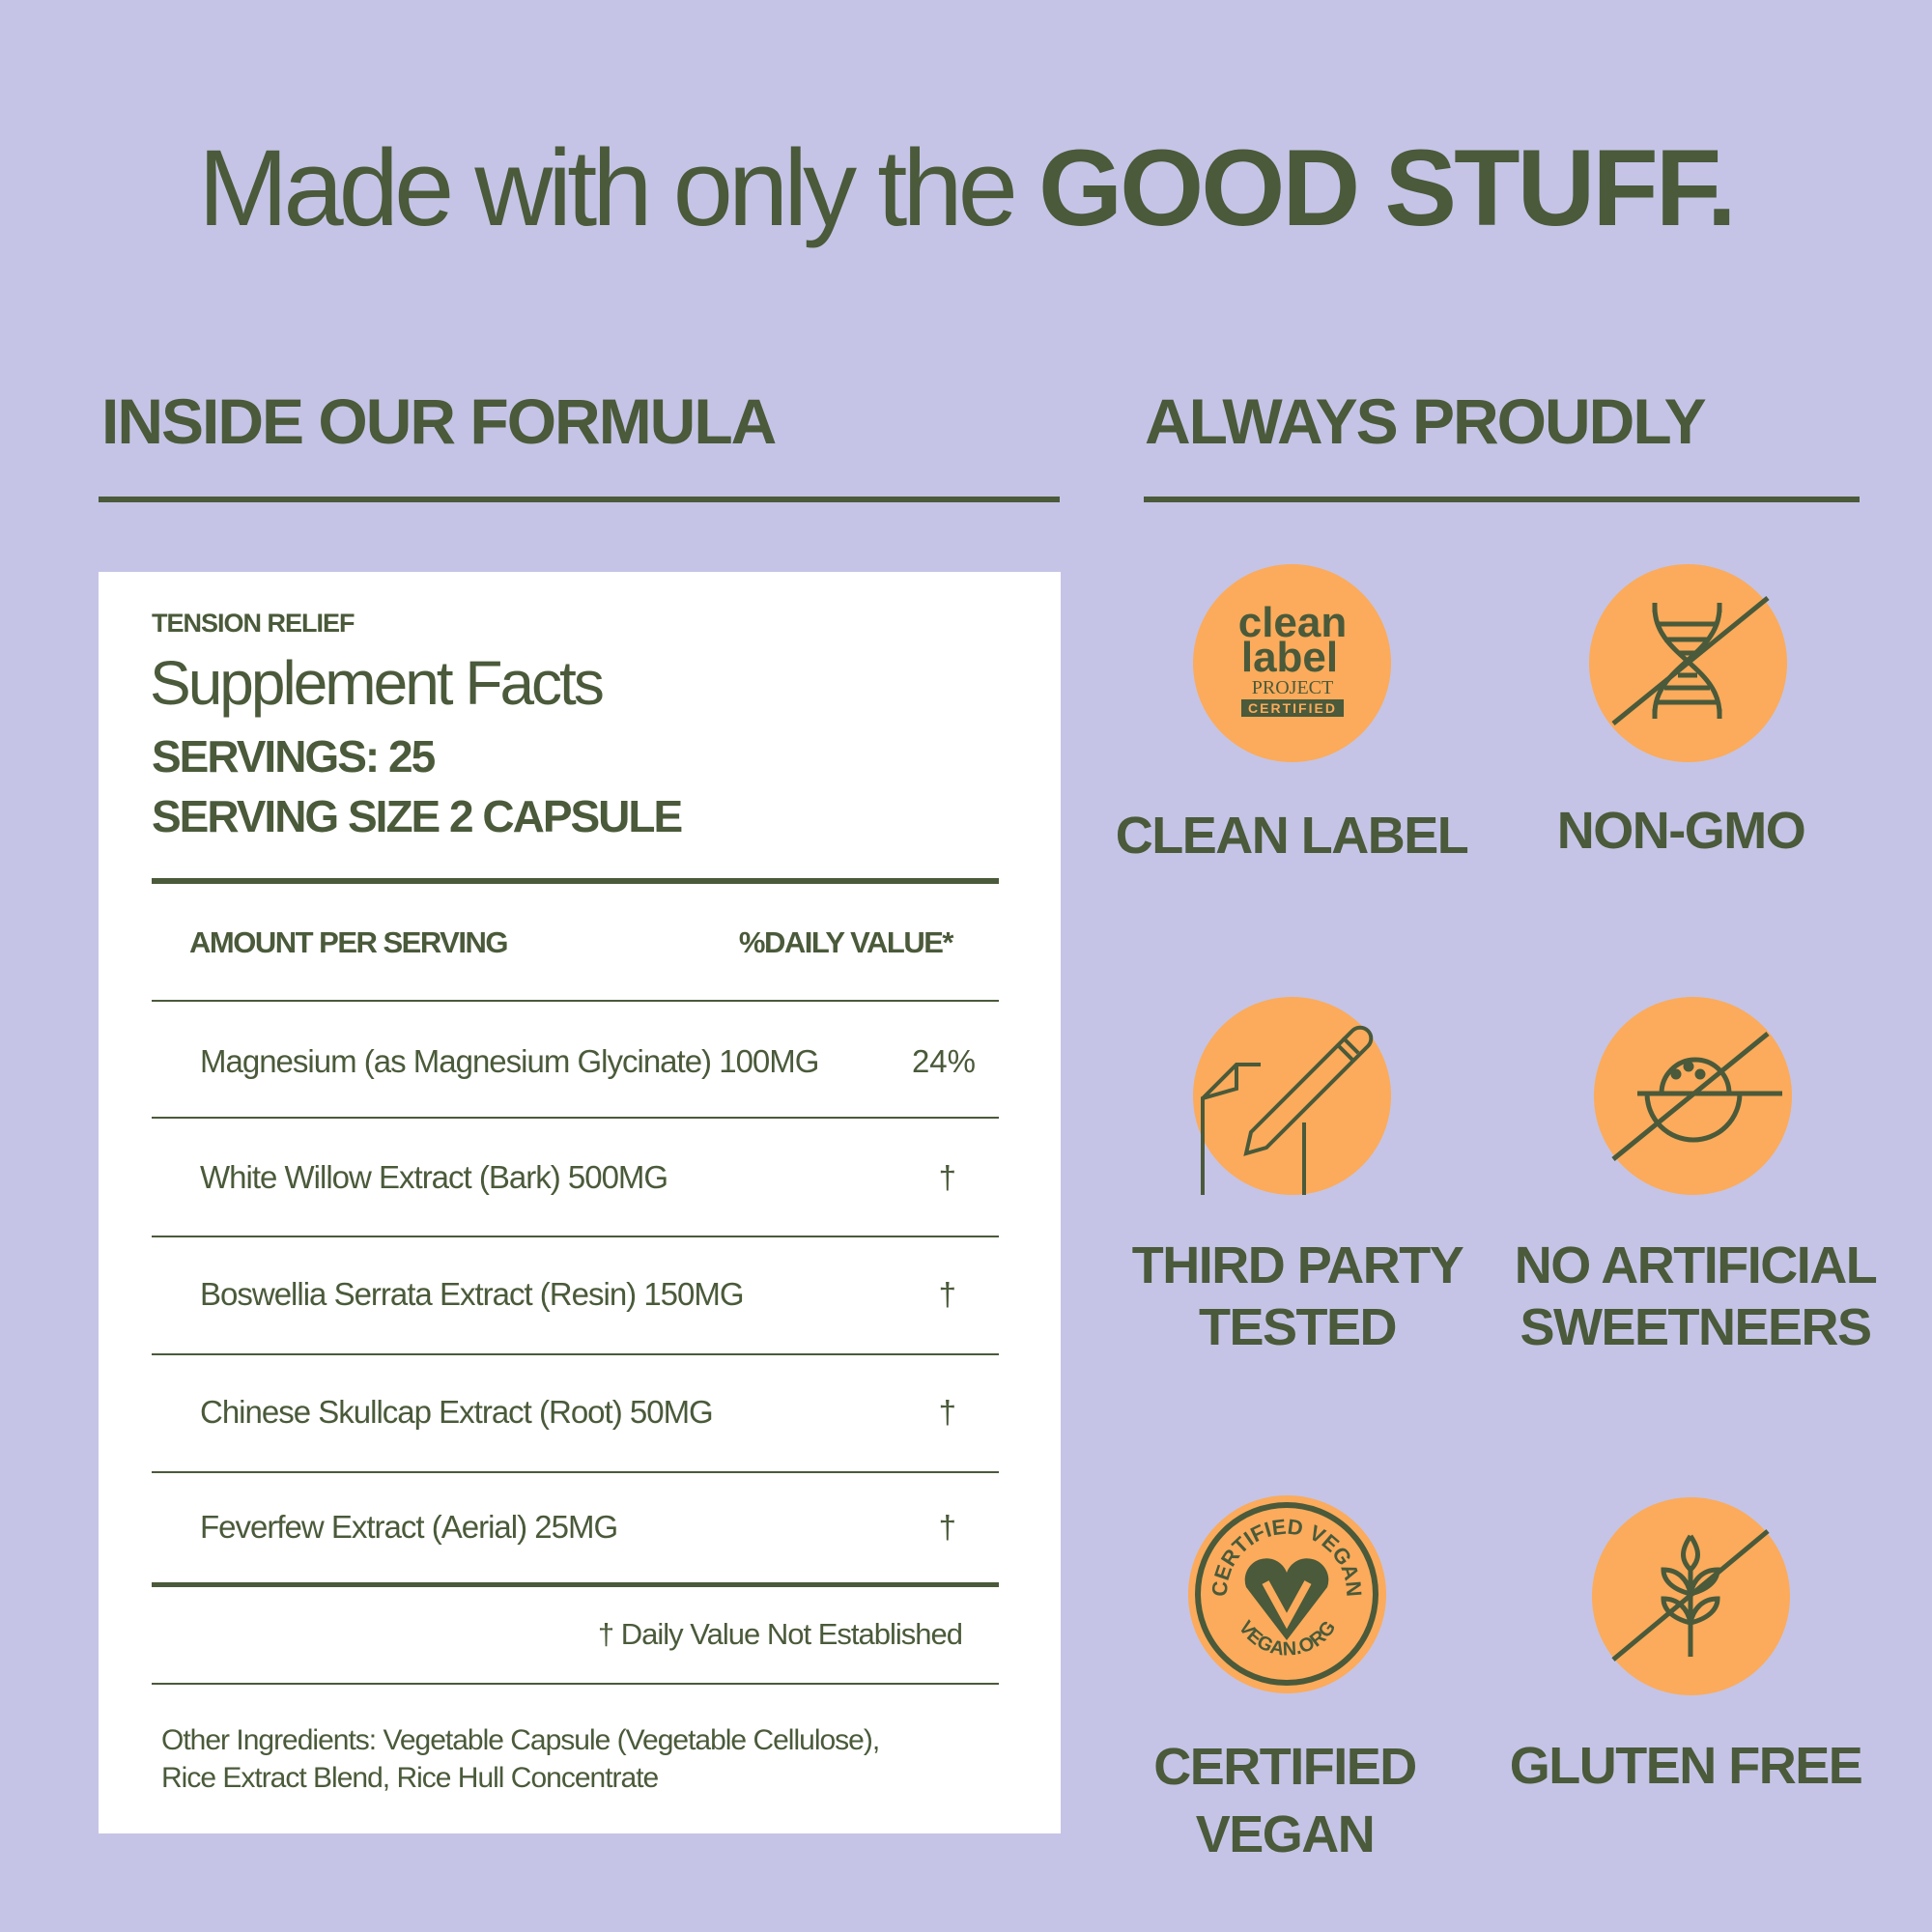 Image resolution: width=1932 pixels, height=1932 pixels. What do you see at coordinates (1292, 836) in the screenshot?
I see `badge-label-clean-label: CLEAN LABEL` at bounding box center [1292, 836].